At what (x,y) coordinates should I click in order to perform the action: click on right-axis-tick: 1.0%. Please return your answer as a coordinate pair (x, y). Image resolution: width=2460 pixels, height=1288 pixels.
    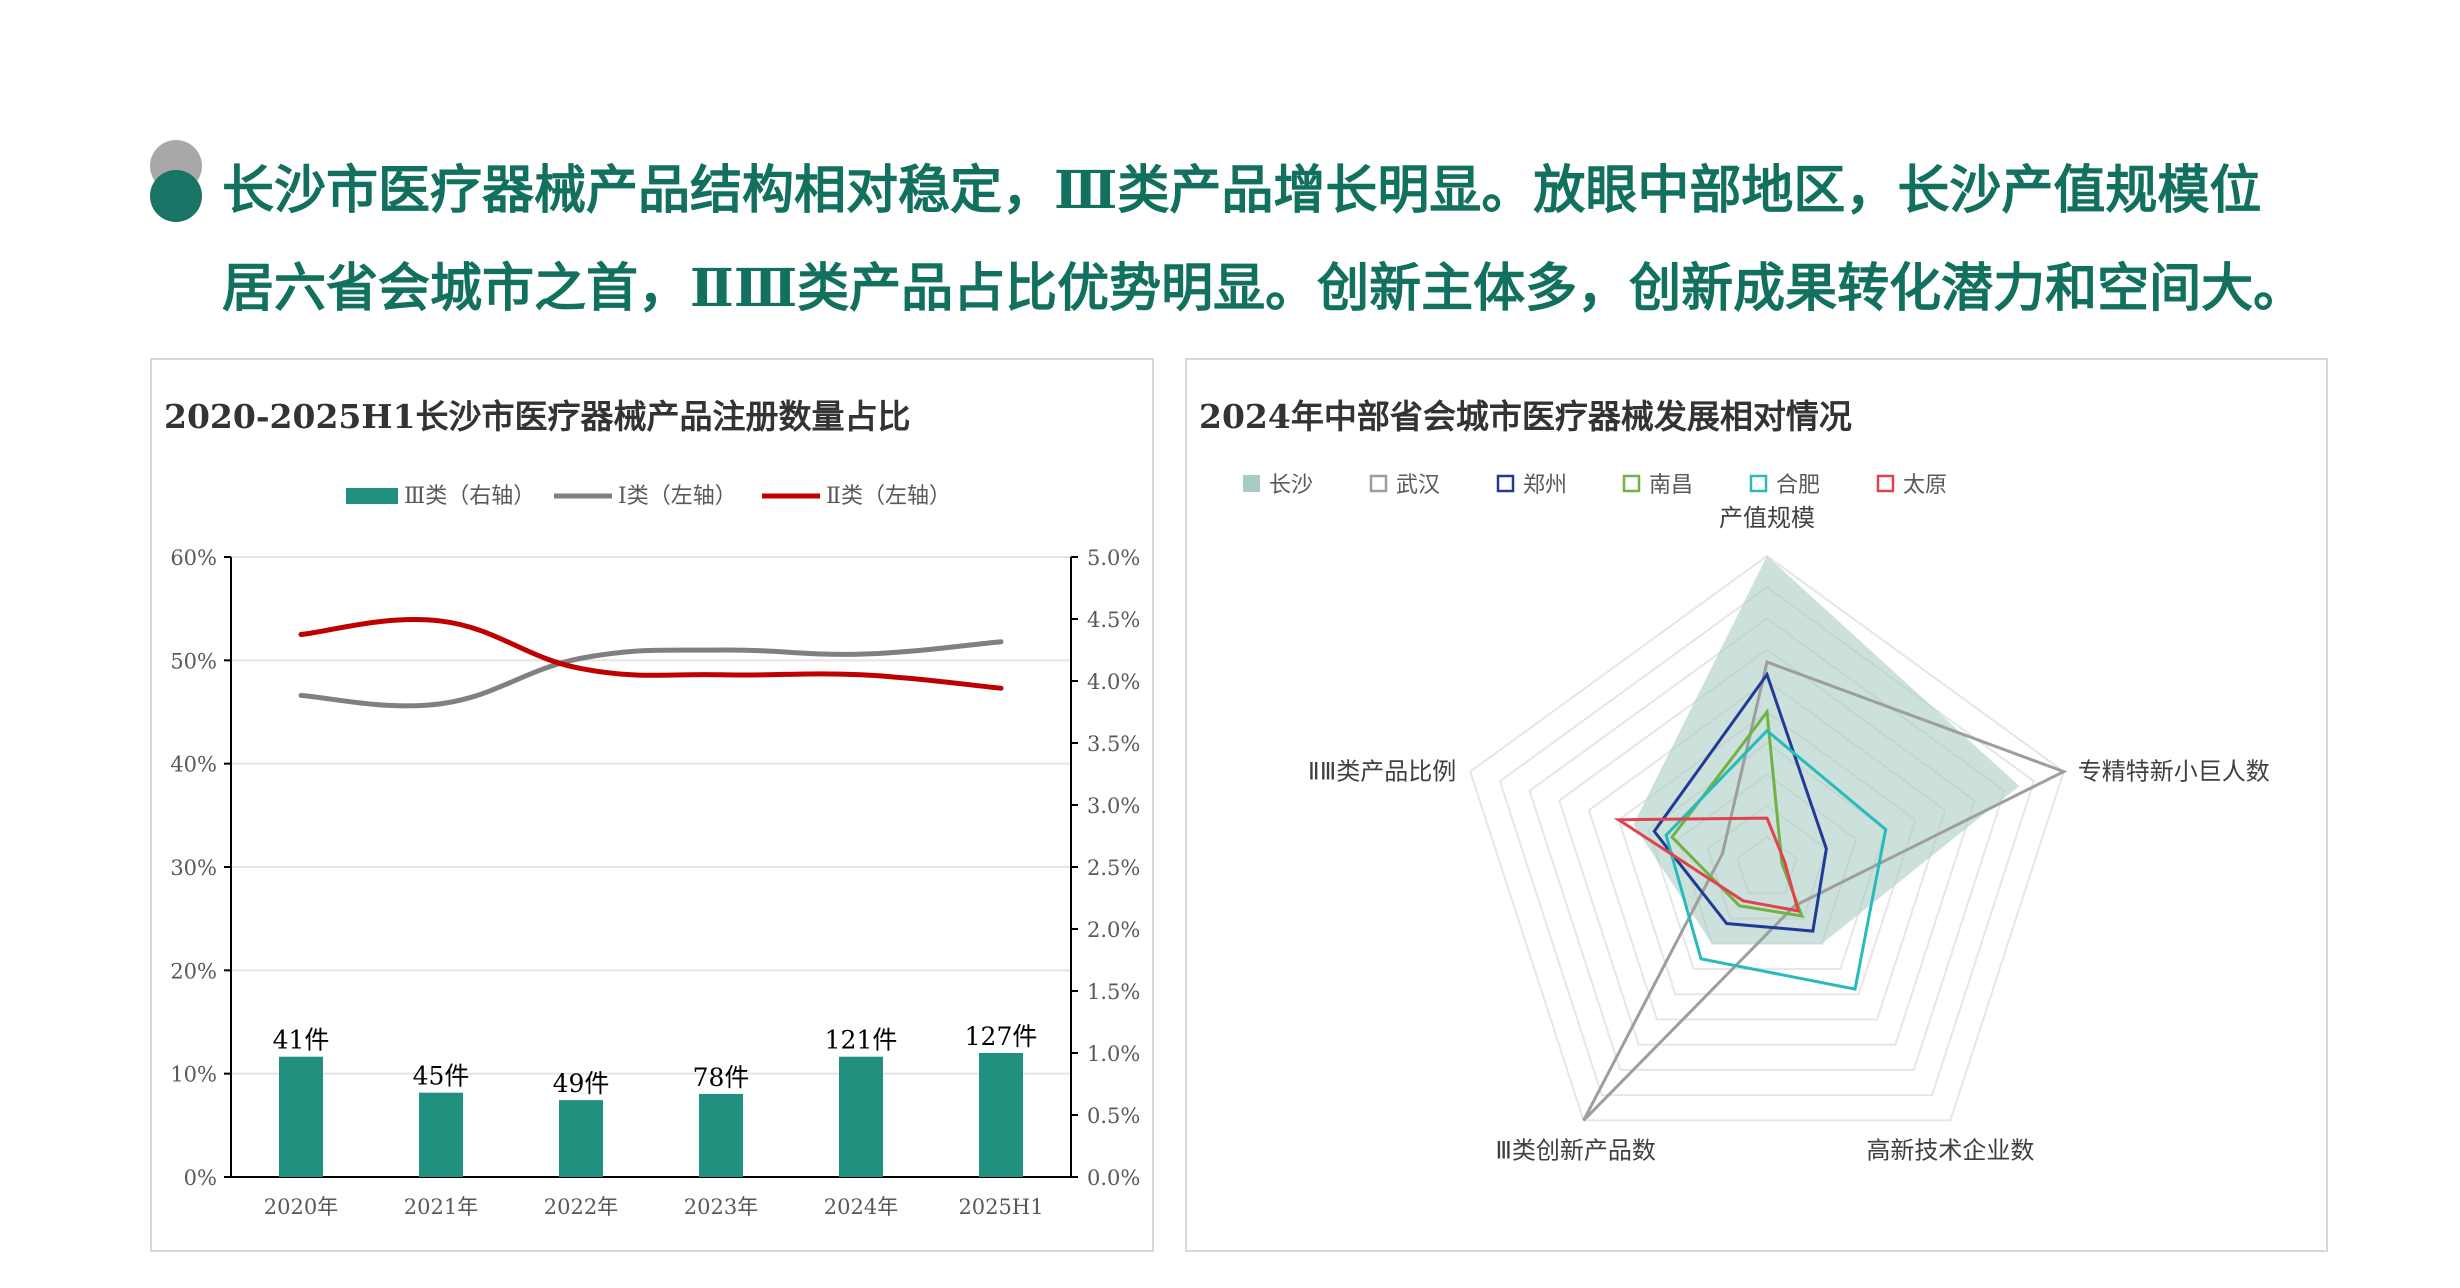
    Looking at the image, I should click on (1113, 1054).